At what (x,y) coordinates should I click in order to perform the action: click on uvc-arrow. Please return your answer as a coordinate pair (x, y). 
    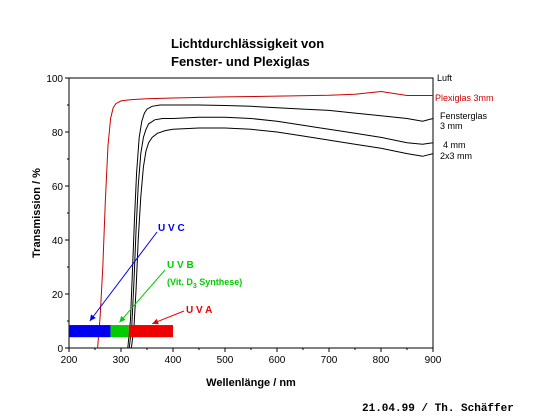
    Looking at the image, I should click on (123, 276).